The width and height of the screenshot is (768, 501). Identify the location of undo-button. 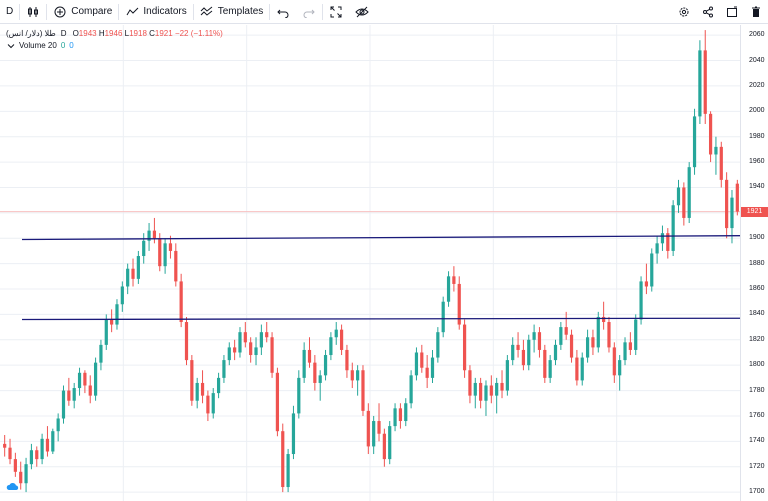
(283, 12).